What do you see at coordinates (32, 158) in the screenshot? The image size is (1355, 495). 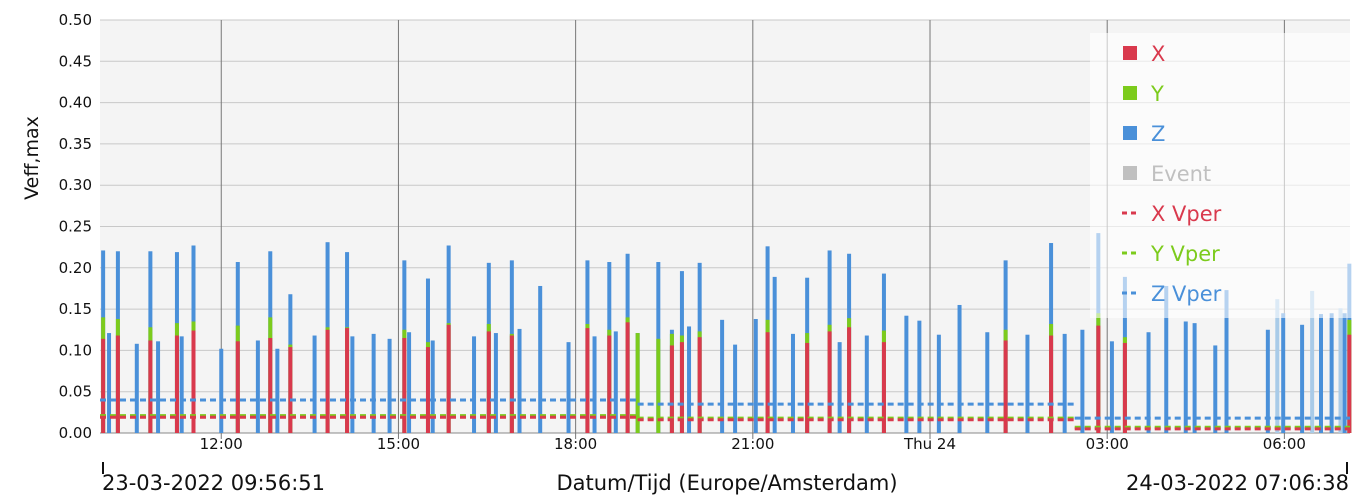 I see `y-axis-label: Veff,max` at bounding box center [32, 158].